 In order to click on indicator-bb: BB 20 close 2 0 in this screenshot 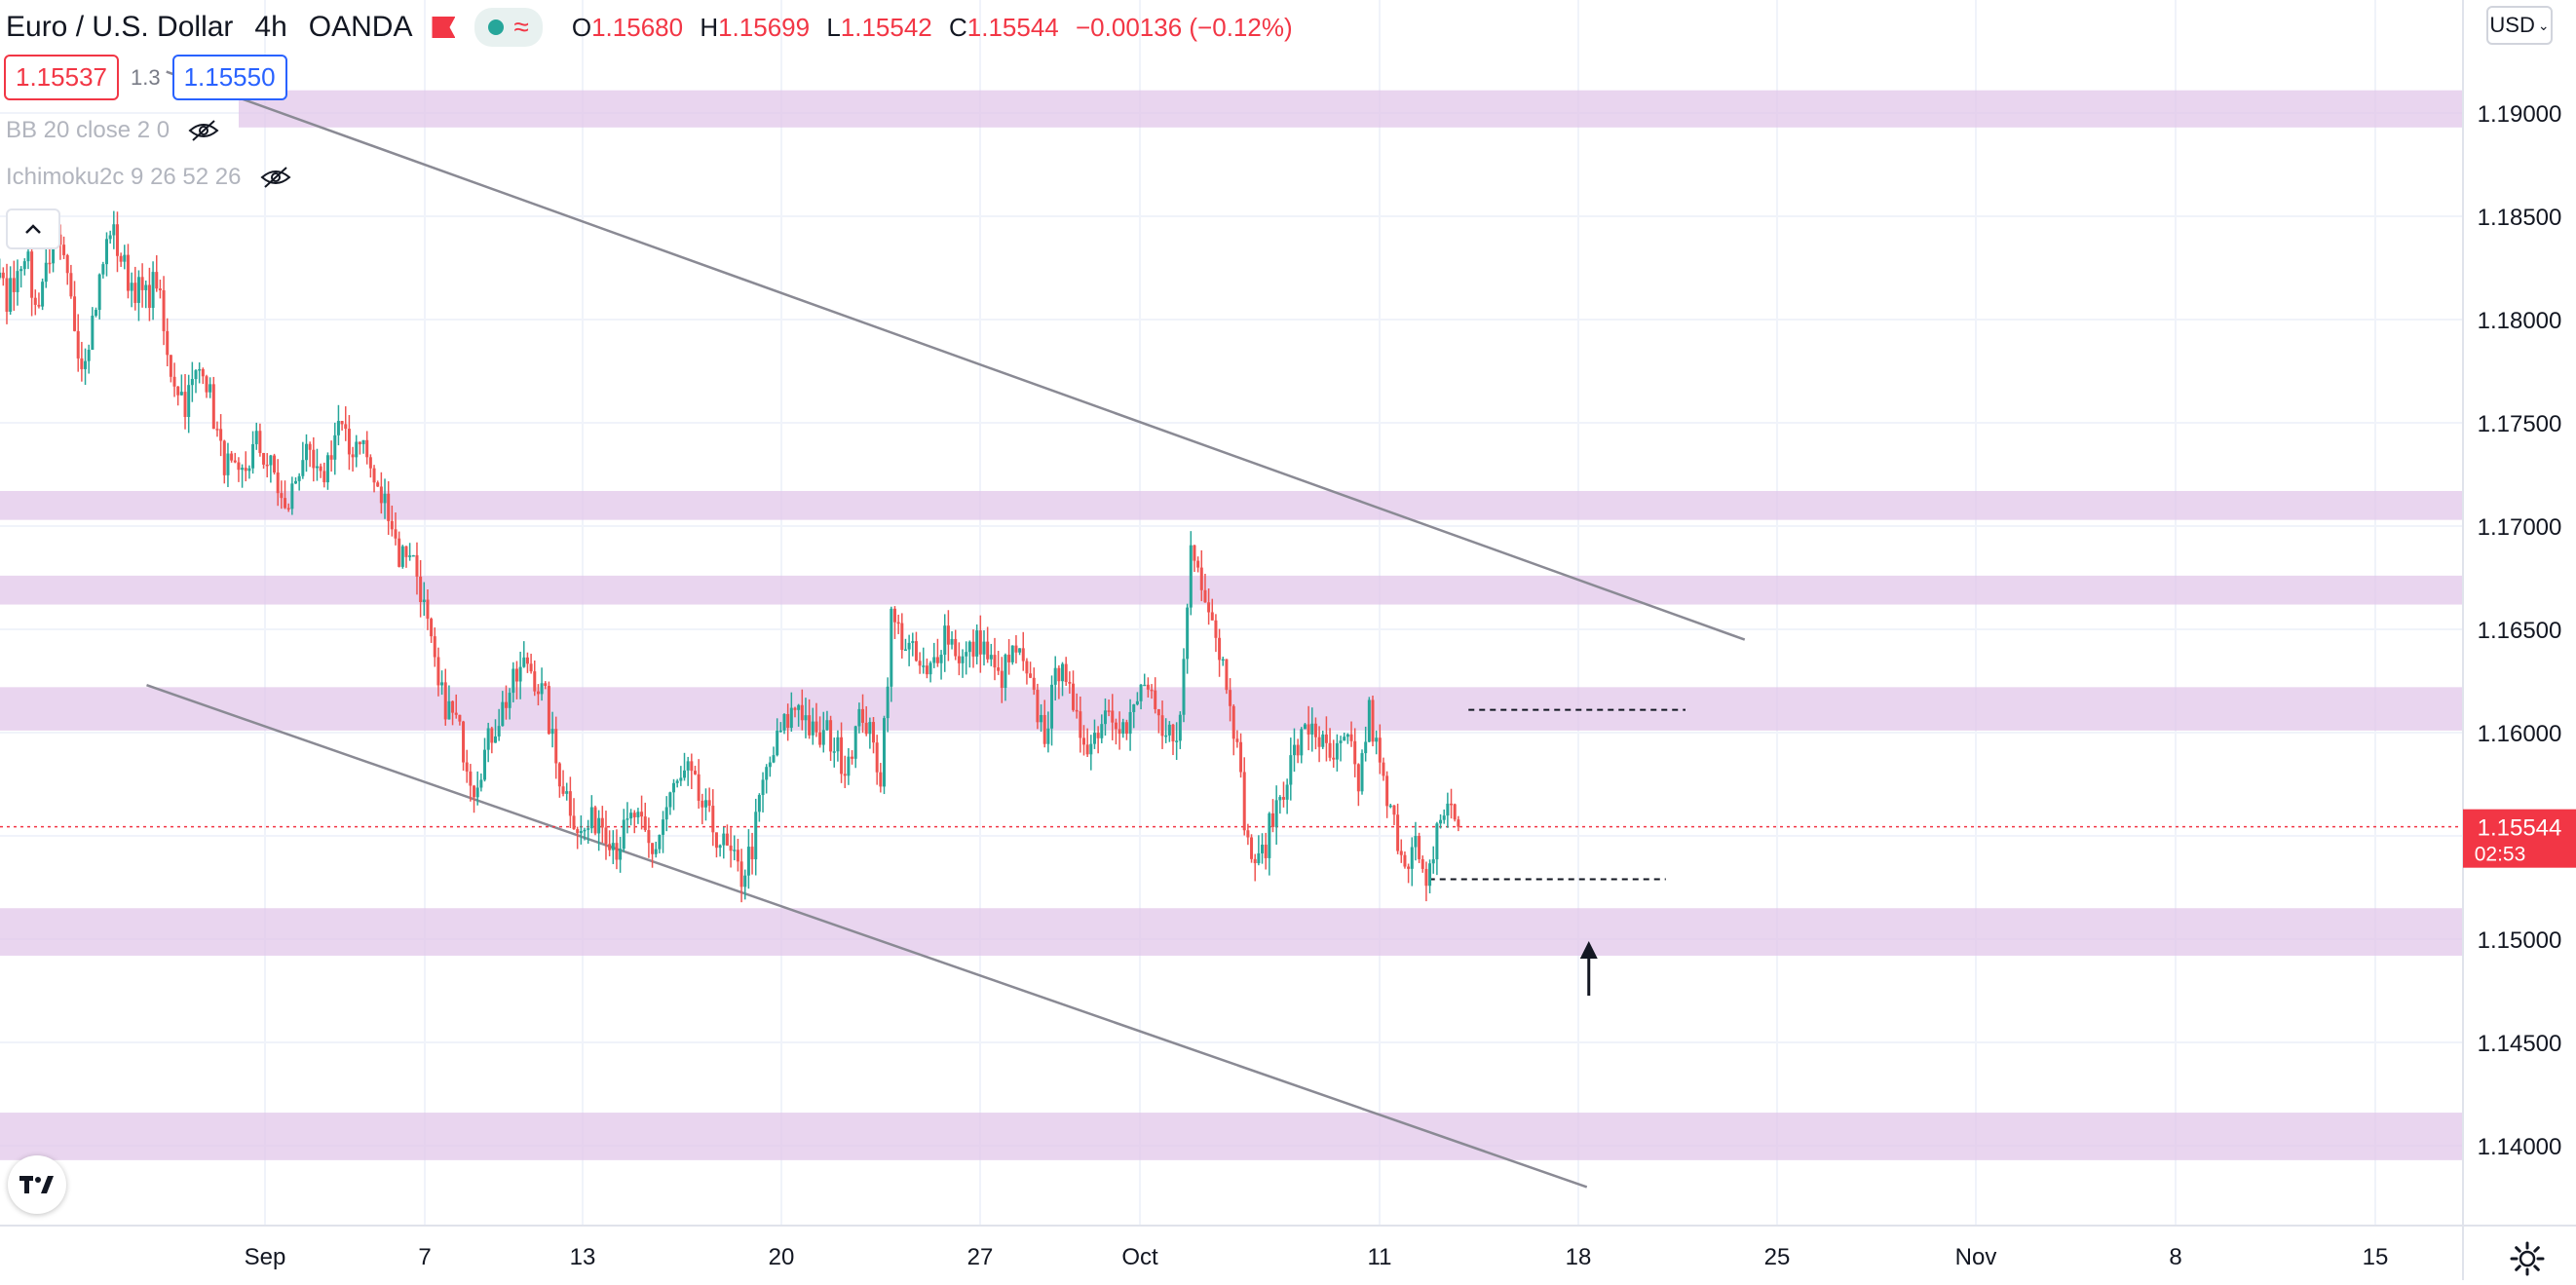, I will do `click(113, 130)`.